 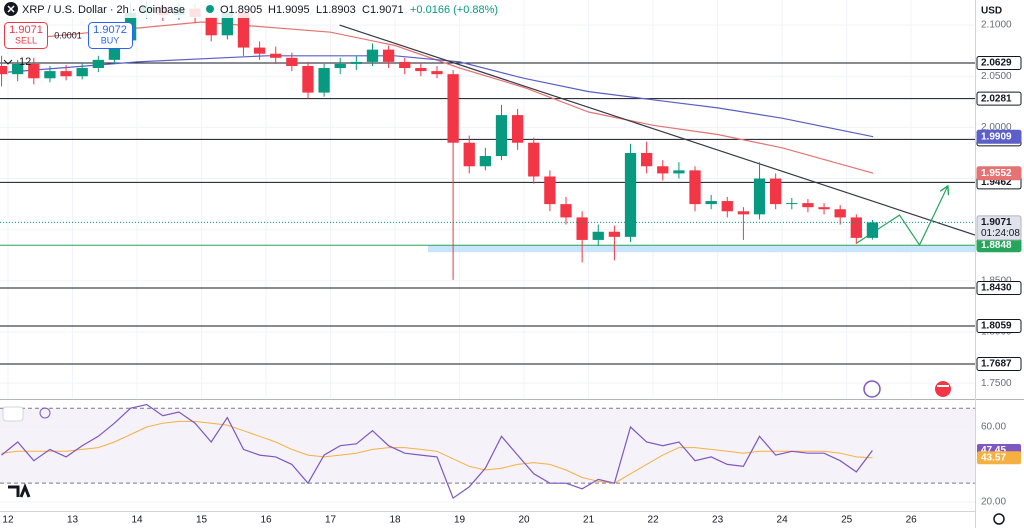 What do you see at coordinates (912, 520) in the screenshot?
I see `x-tick-label: 26` at bounding box center [912, 520].